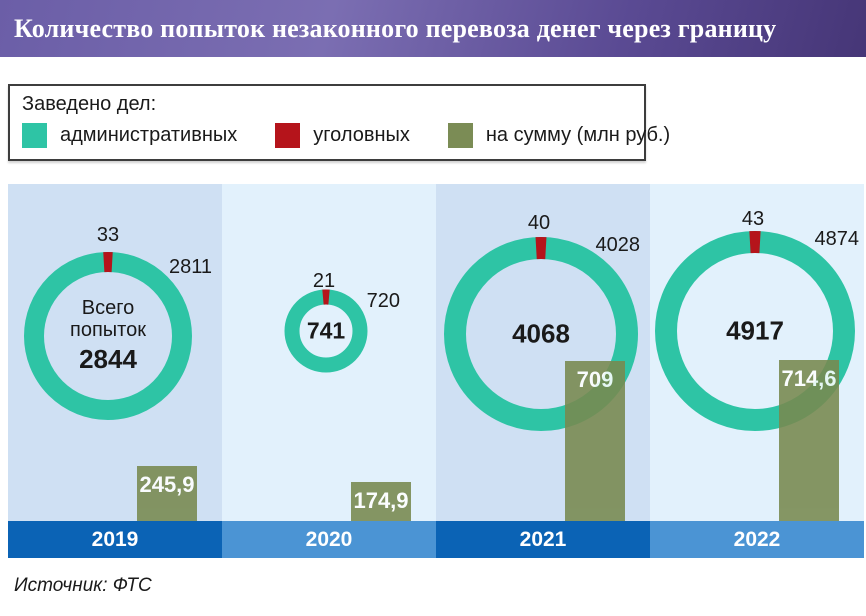 This screenshot has height=616, width=866. What do you see at coordinates (460, 135) in the screenshot?
I see `amount-color-swatch` at bounding box center [460, 135].